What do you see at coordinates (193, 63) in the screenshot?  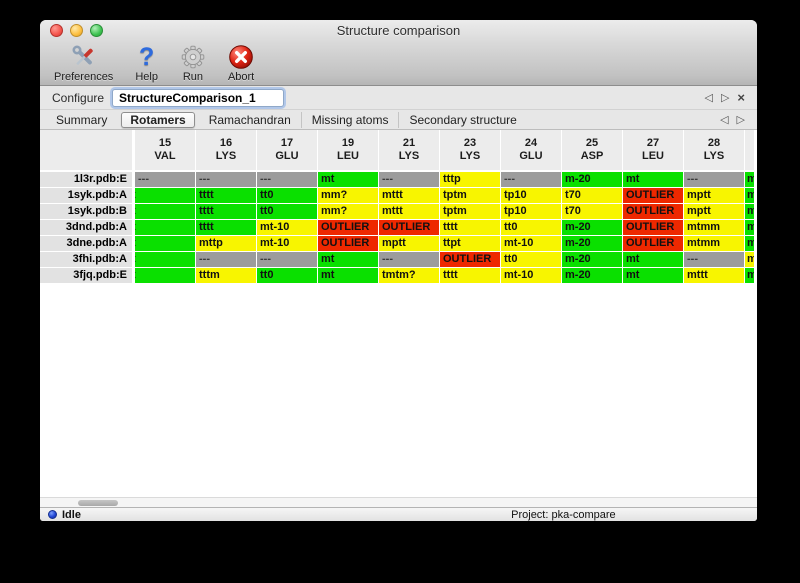 I see `run-button: Run` at bounding box center [193, 63].